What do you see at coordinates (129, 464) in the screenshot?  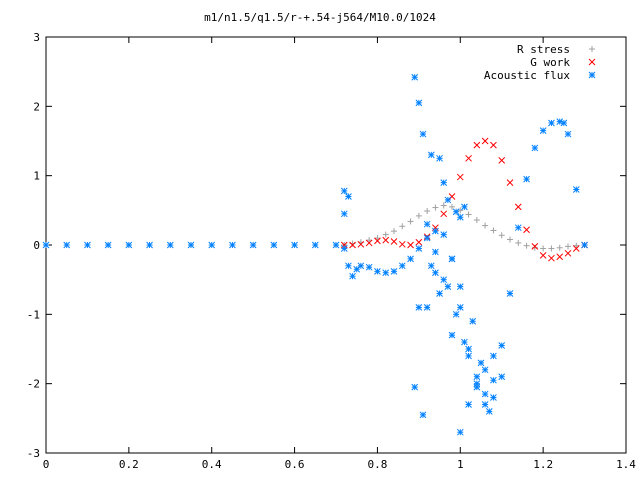 I see `x-tick-label: 0.2` at bounding box center [129, 464].